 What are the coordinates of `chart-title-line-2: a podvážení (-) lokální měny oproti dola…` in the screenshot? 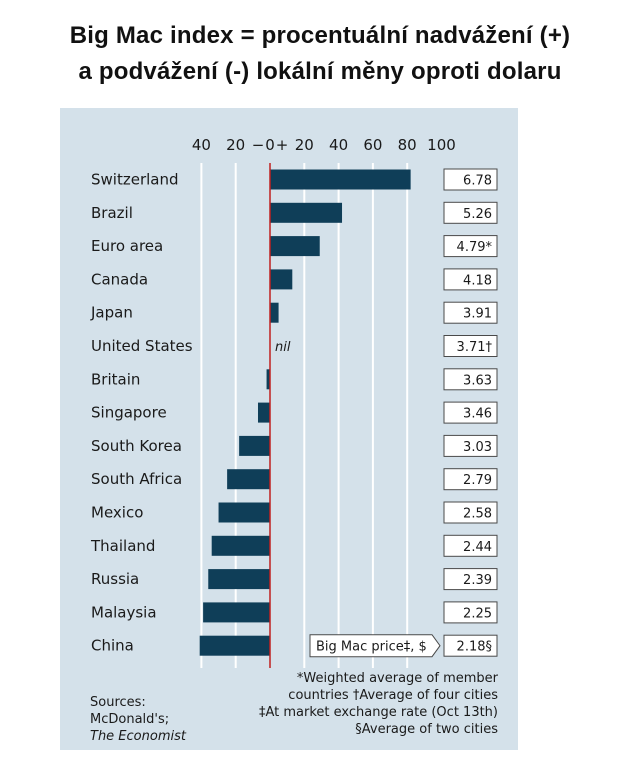 It's located at (320, 71).